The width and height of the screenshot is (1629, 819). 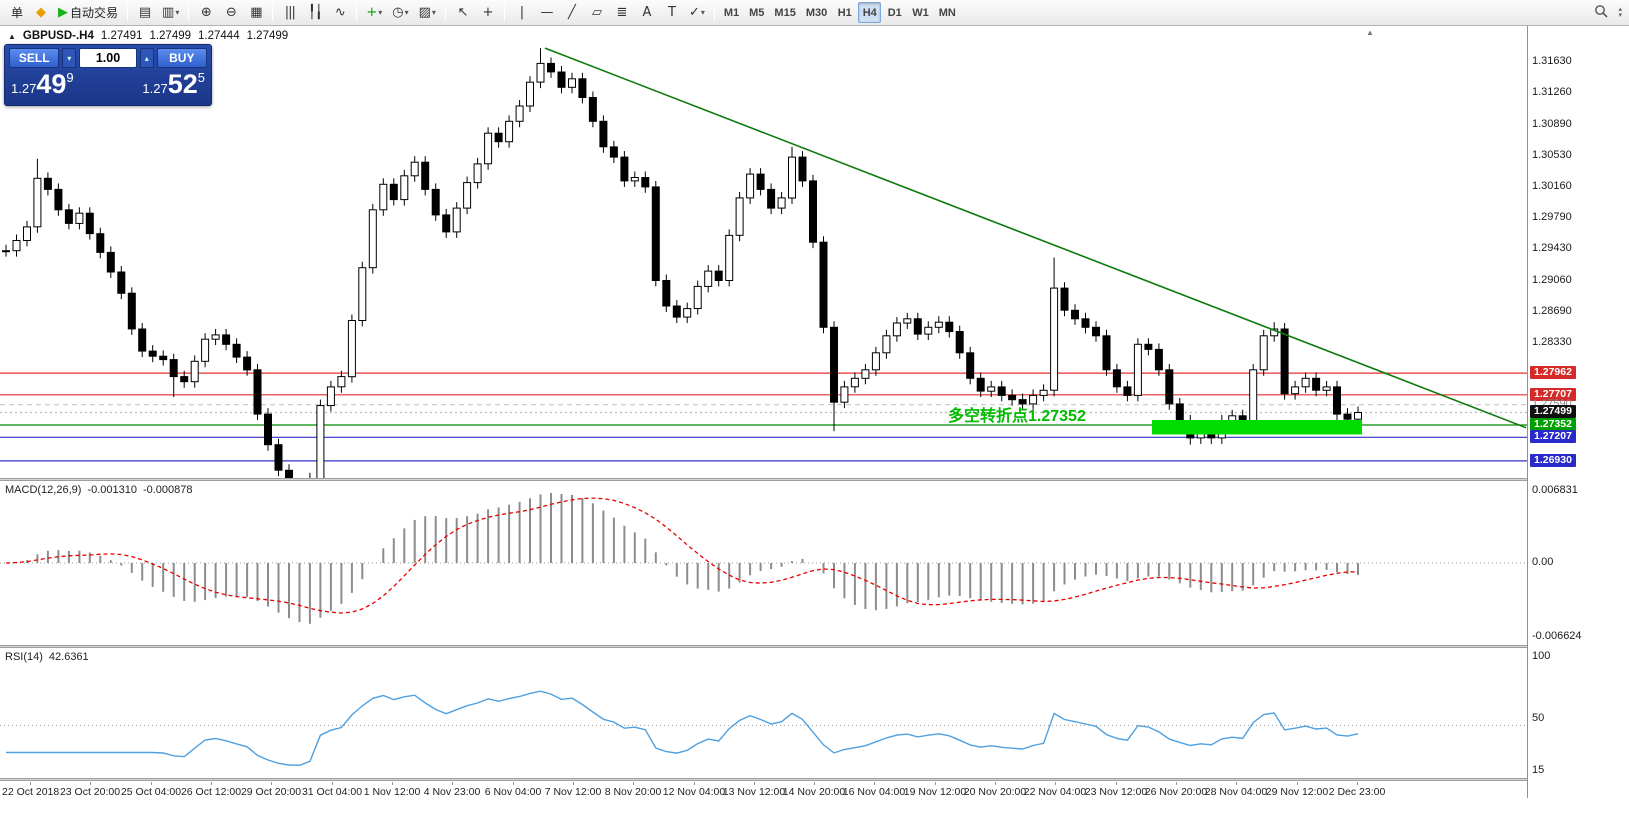 I want to click on alerts-button: ◆, so click(x=40, y=12).